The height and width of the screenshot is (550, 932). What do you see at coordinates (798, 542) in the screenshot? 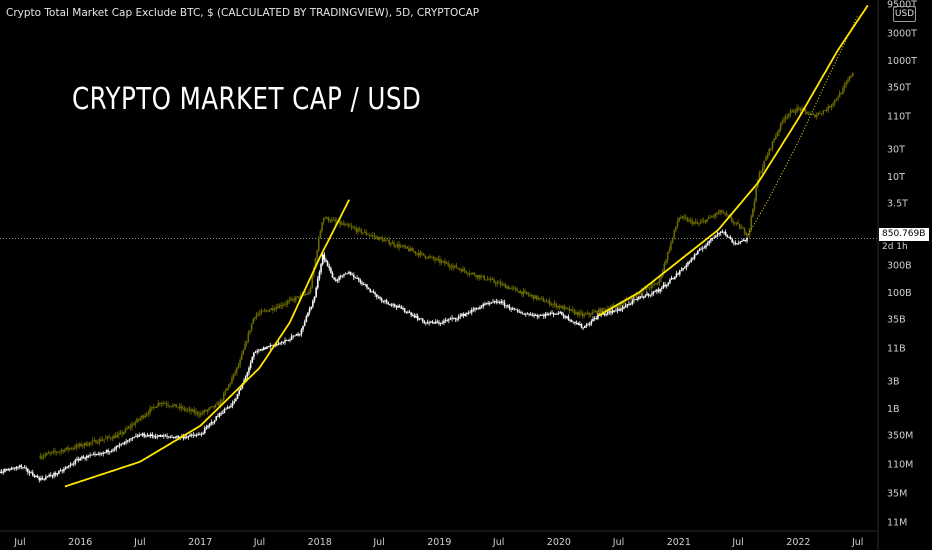
I see `x-tick-label: 2022` at bounding box center [798, 542].